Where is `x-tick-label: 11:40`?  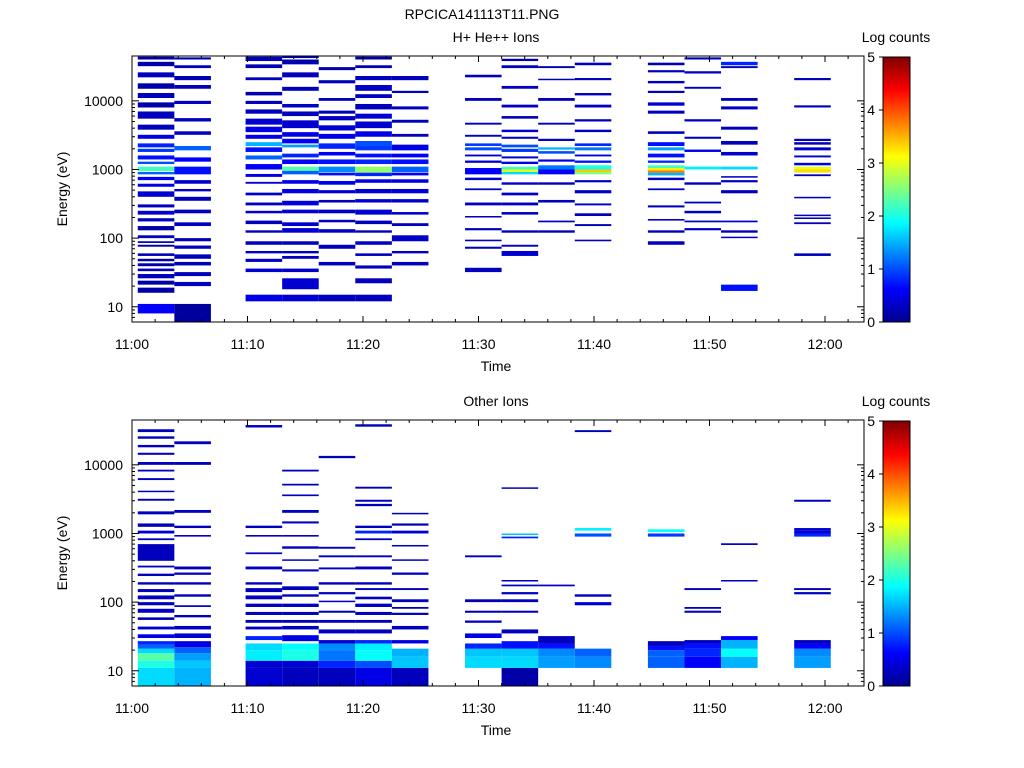 x-tick-label: 11:40 is located at coordinates (594, 344).